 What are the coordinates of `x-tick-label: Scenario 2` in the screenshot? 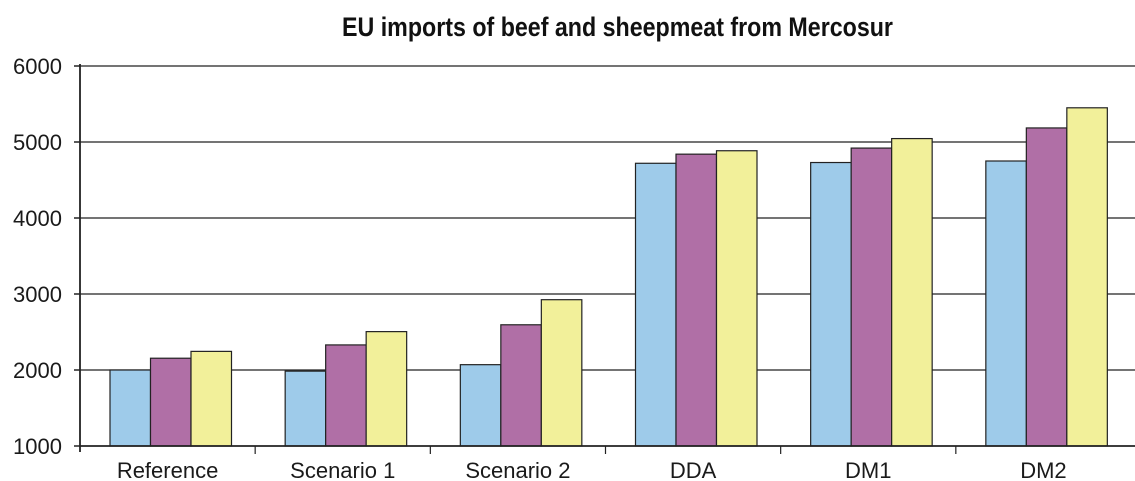 It's located at (517, 469).